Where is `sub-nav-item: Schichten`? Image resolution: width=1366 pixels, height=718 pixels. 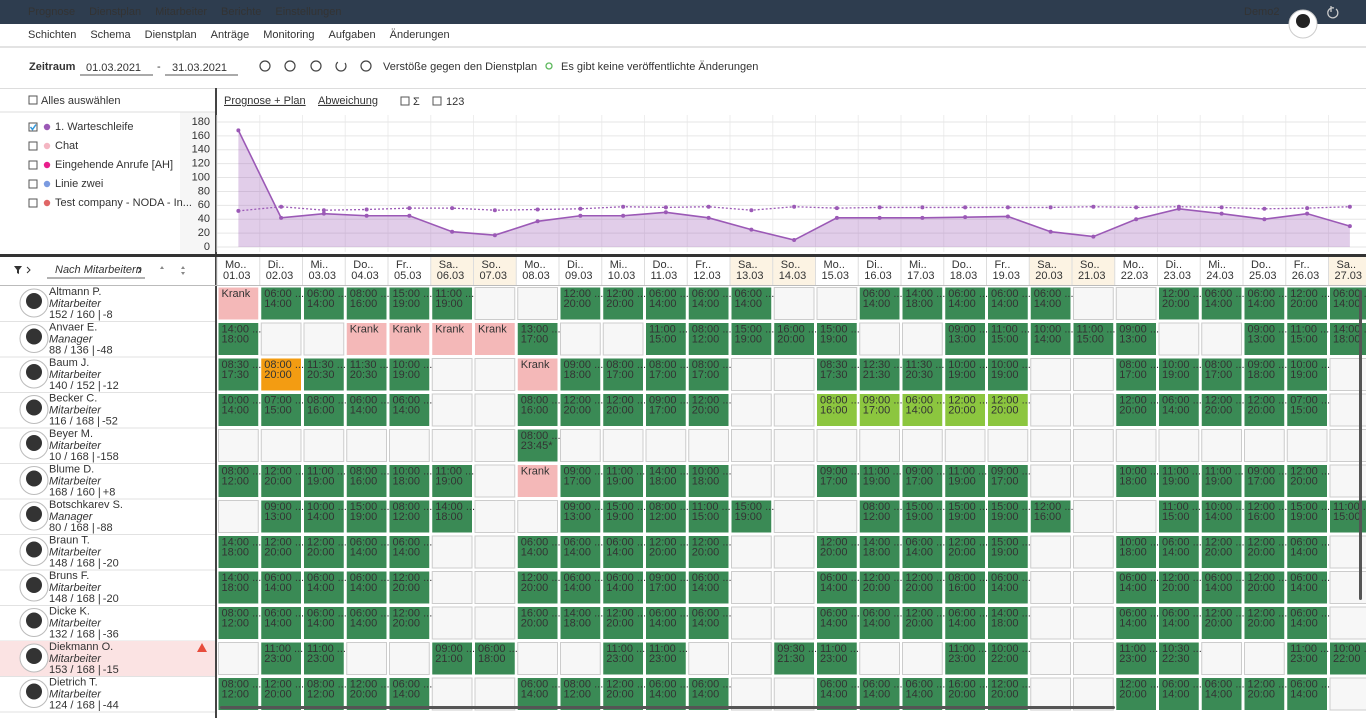 sub-nav-item: Schichten is located at coordinates (52, 35).